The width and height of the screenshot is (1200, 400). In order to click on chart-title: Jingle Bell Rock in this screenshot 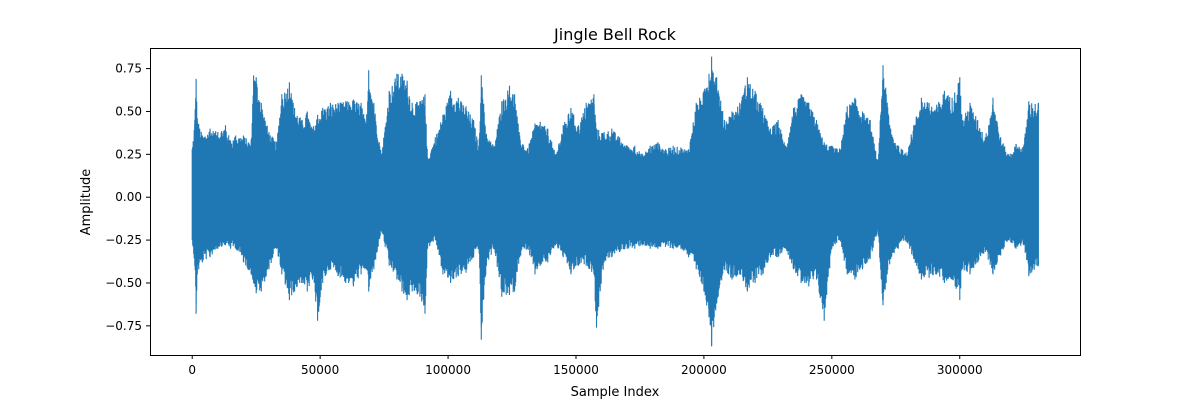, I will do `click(615, 34)`.